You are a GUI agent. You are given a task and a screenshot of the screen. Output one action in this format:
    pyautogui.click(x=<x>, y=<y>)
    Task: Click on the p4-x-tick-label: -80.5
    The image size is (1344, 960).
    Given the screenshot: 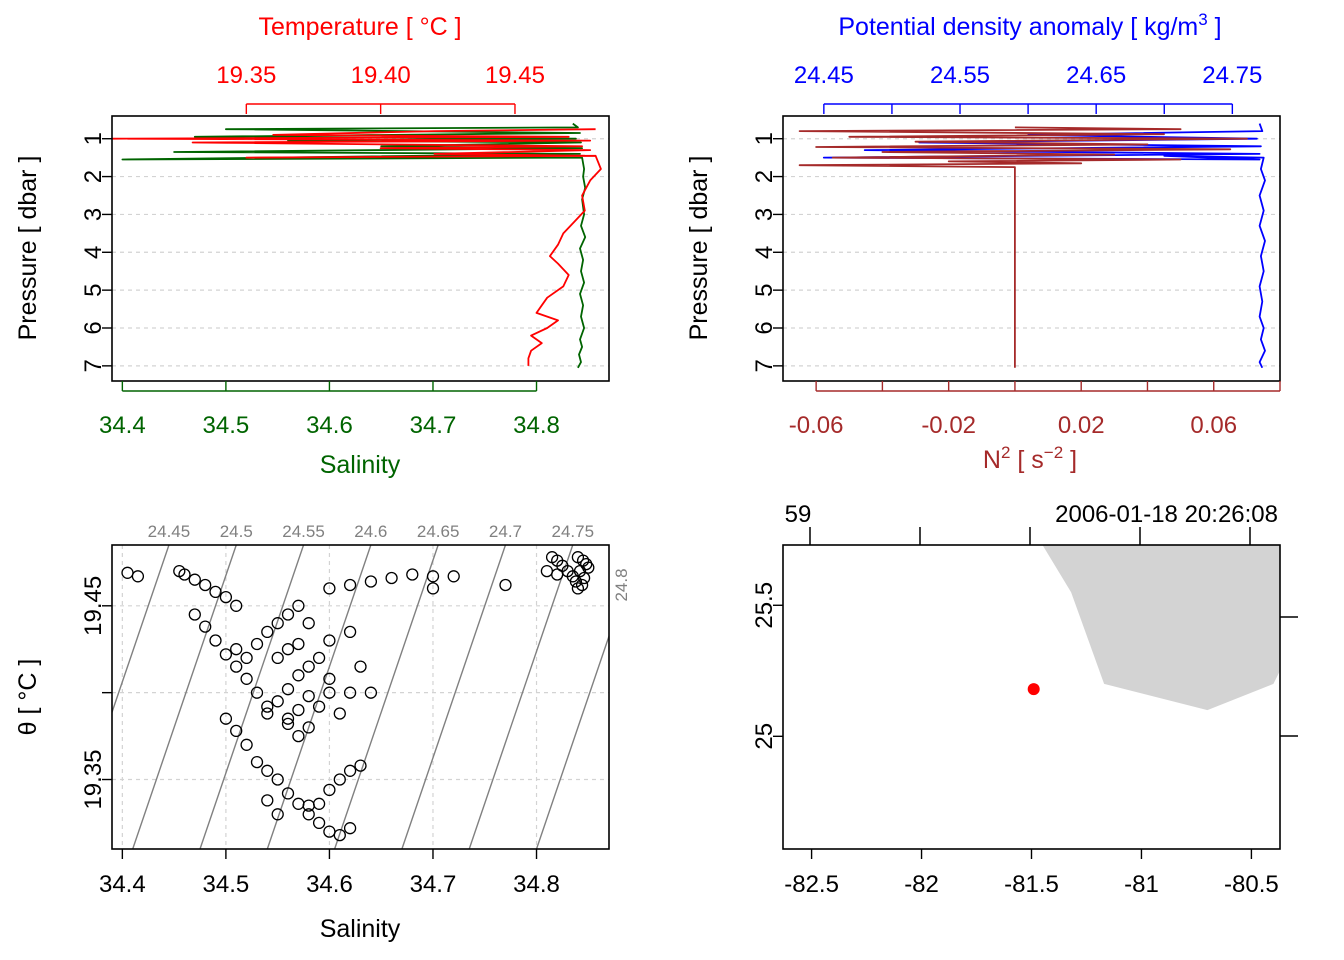 What is the action you would take?
    pyautogui.click(x=1251, y=884)
    